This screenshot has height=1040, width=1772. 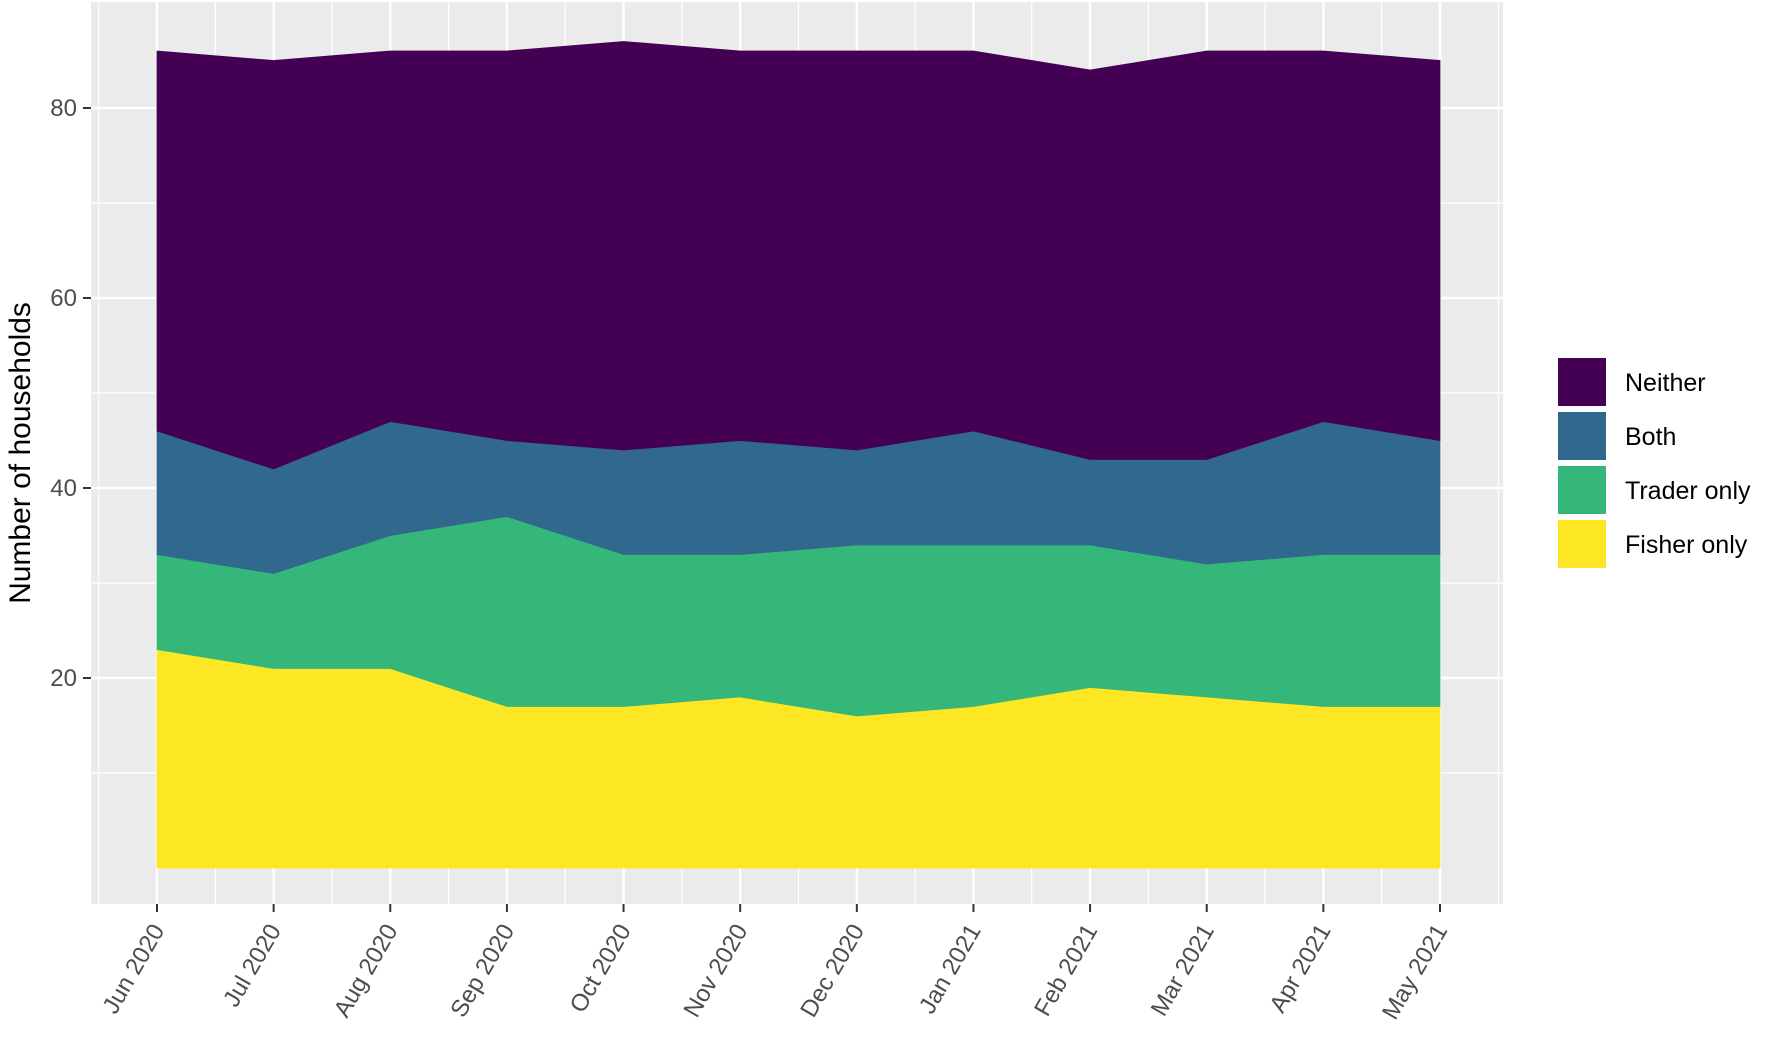 I want to click on x-tick-label: Sep 2020, so click(x=482, y=971).